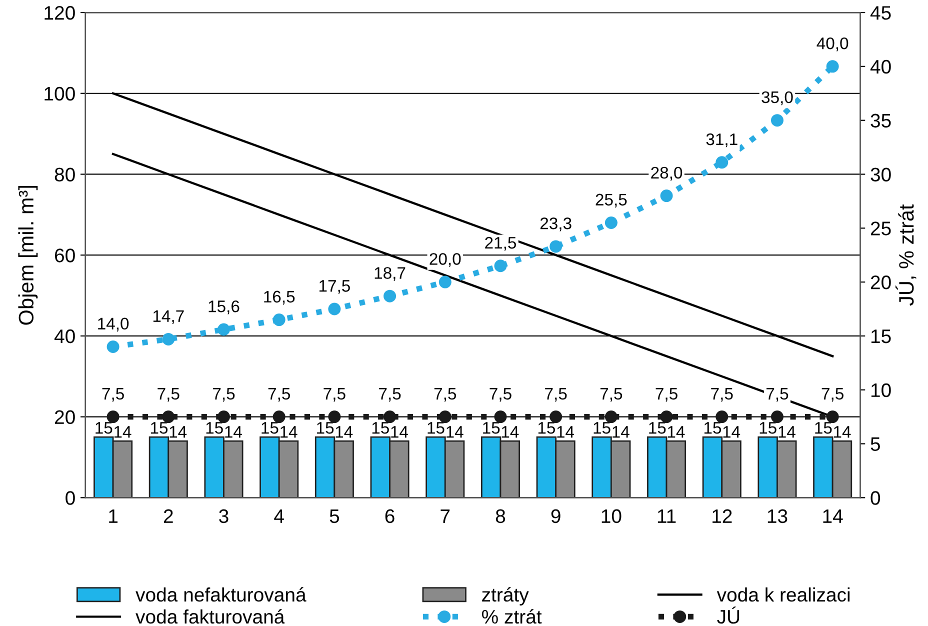 The width and height of the screenshot is (928, 626). I want to click on y2-tick-label: 10, so click(881, 390).